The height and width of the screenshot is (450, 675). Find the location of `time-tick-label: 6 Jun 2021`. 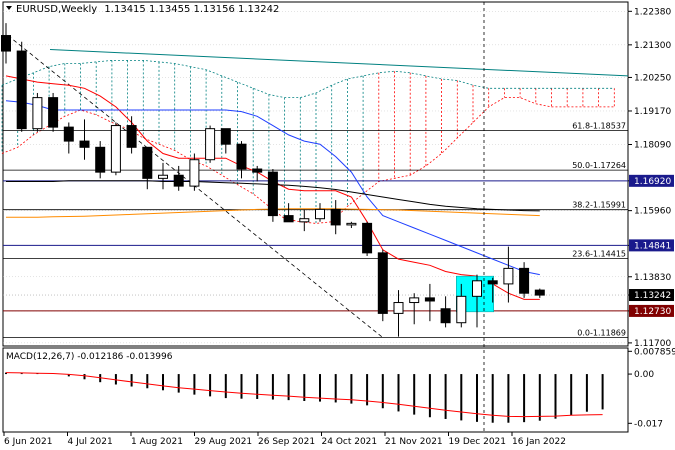

time-tick-label: 6 Jun 2021 is located at coordinates (28, 442).